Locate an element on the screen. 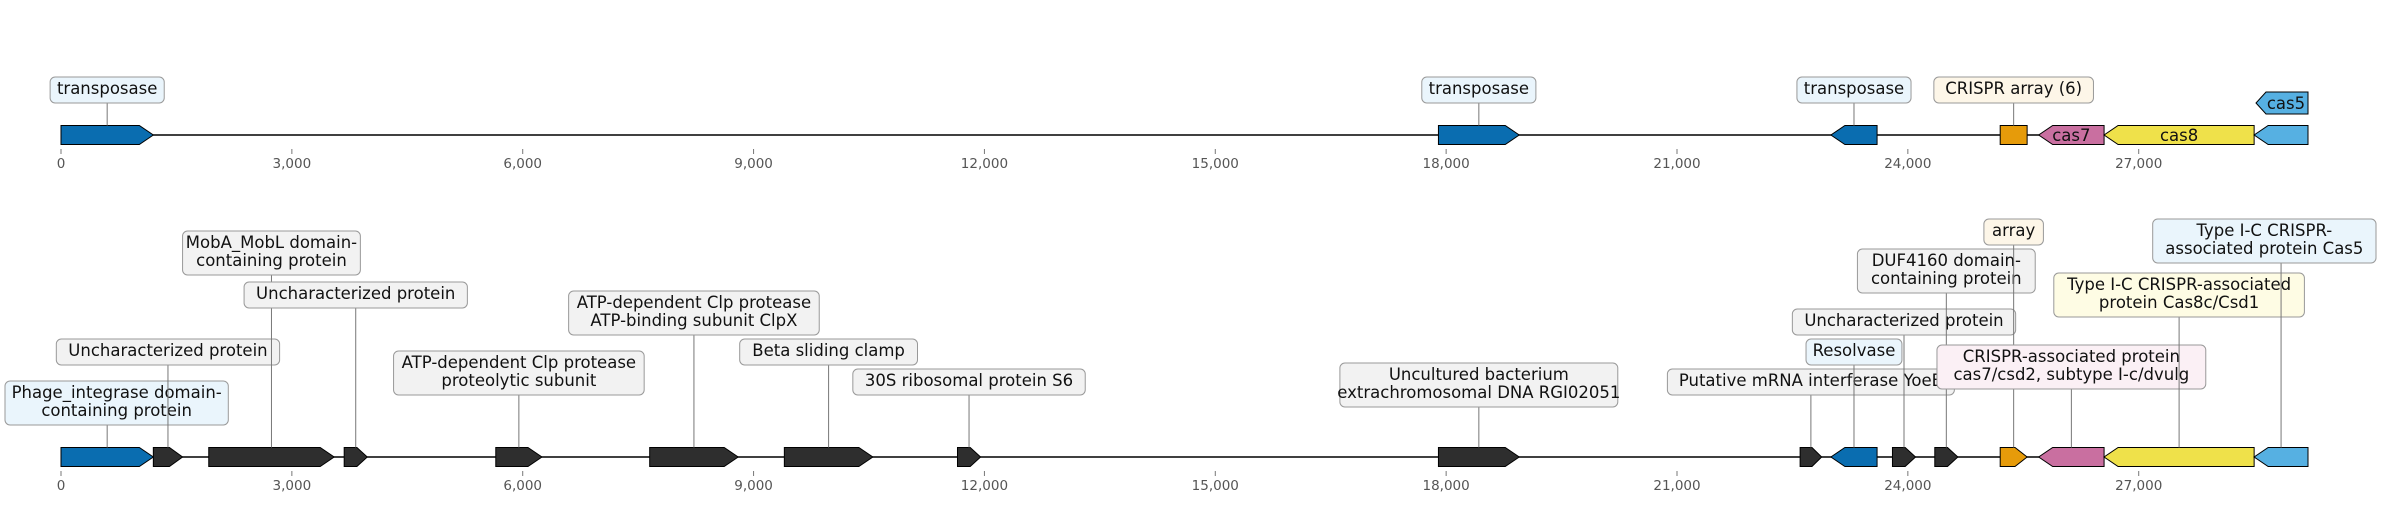  gene-inline-label: cas7 is located at coordinates (2071, 135).